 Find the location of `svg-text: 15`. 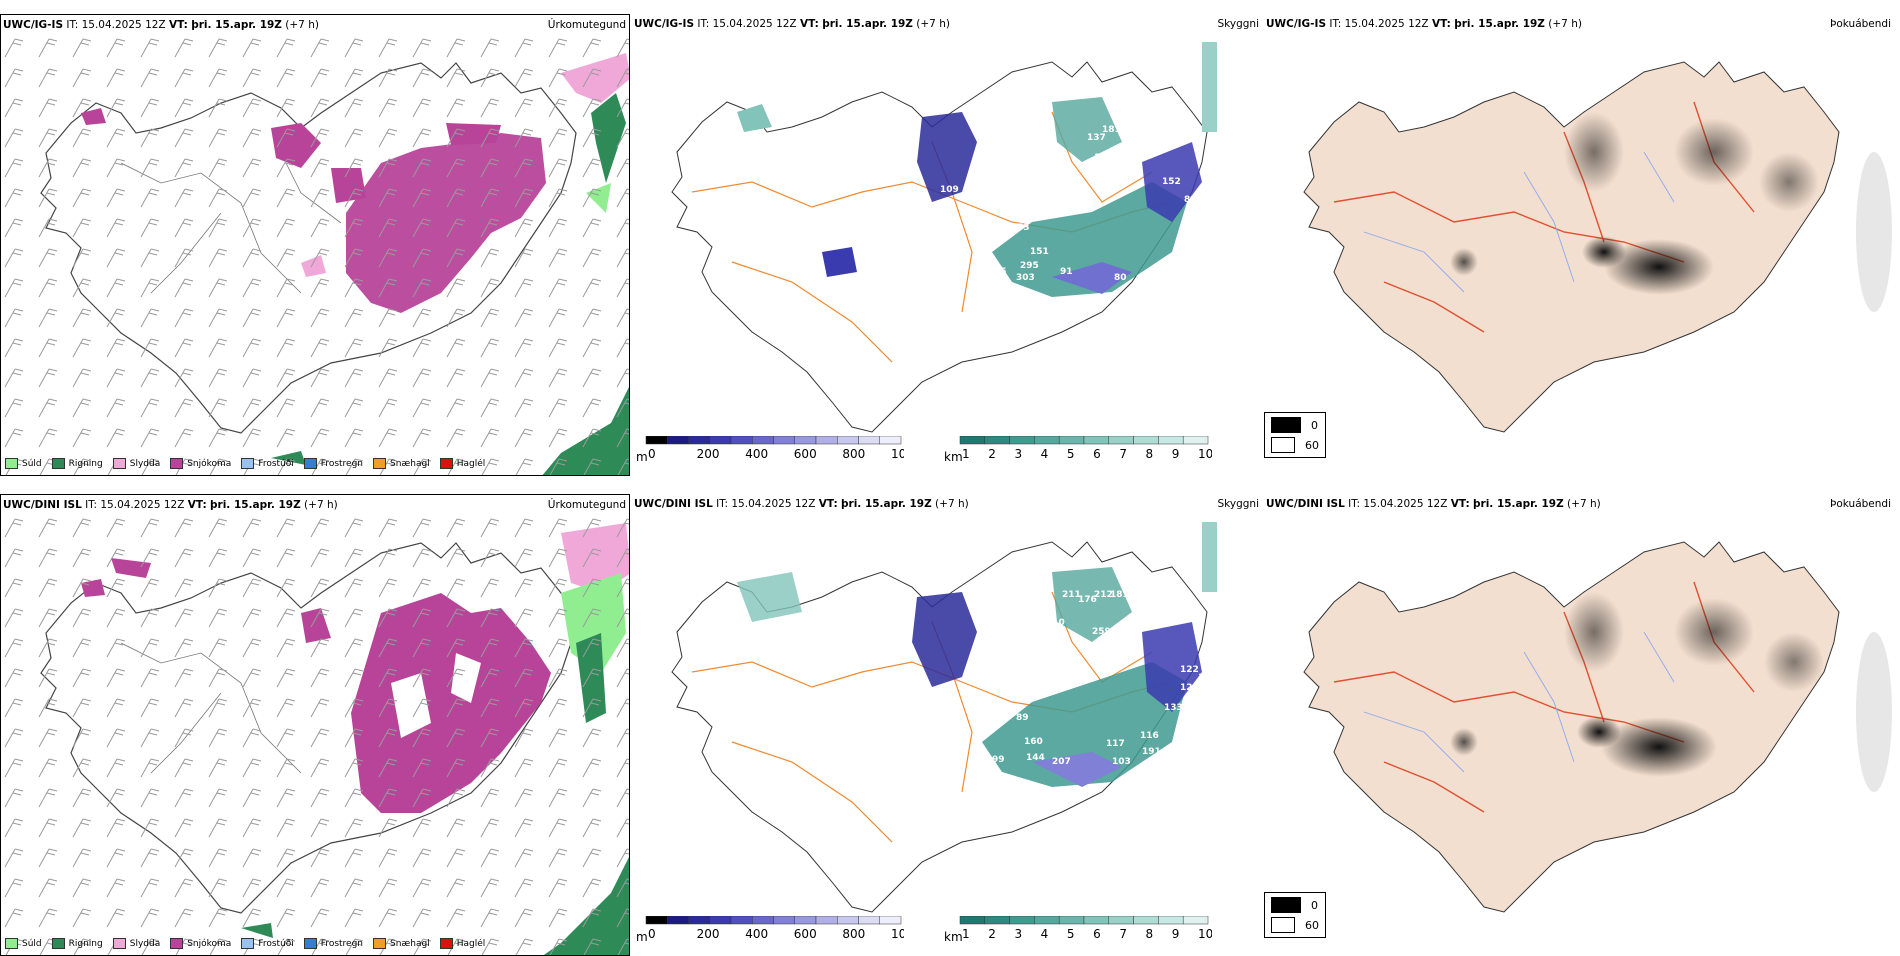

svg-text: 15 is located at coordinates (868, 746).